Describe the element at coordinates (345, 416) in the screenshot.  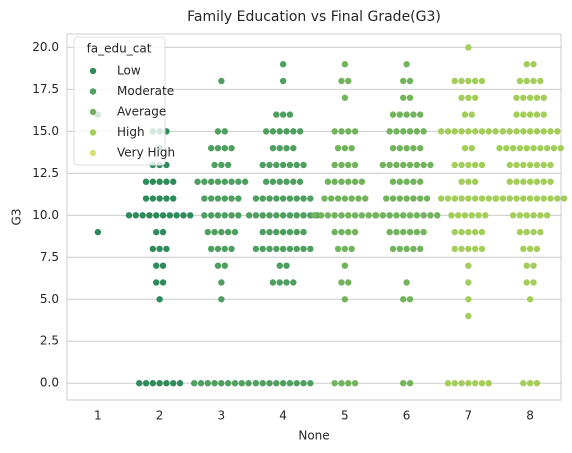
I see `x-tick-label: 5` at that location.